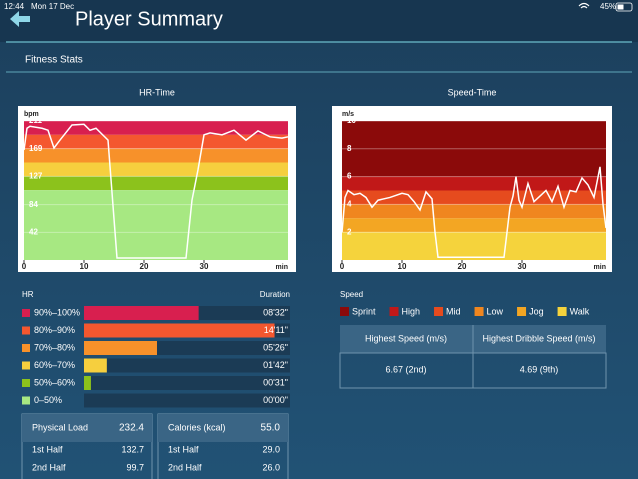 The image size is (638, 479). I want to click on duration-label: 00'31", so click(275, 382).